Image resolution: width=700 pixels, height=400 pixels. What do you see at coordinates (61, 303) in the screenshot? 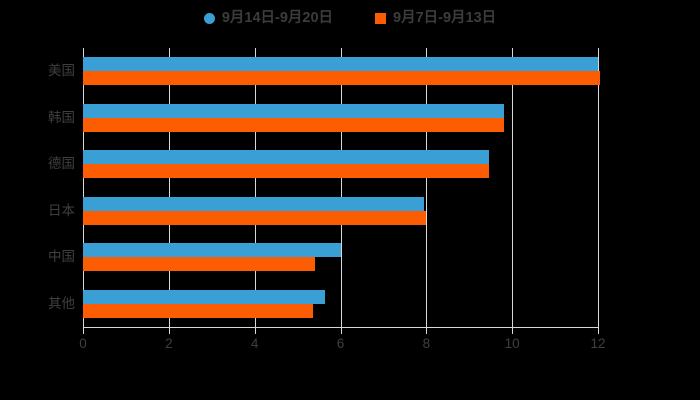
I see `y-axis-label: 其他` at bounding box center [61, 303].